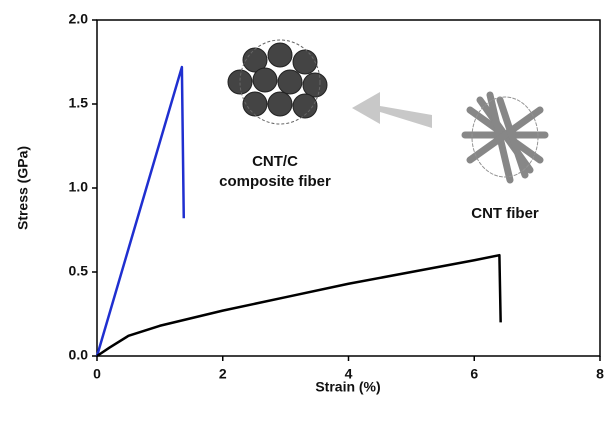 Image resolution: width=613 pixels, height=421 pixels. What do you see at coordinates (347, 387) in the screenshot?
I see `x-axis-label: Strain (%)` at bounding box center [347, 387].